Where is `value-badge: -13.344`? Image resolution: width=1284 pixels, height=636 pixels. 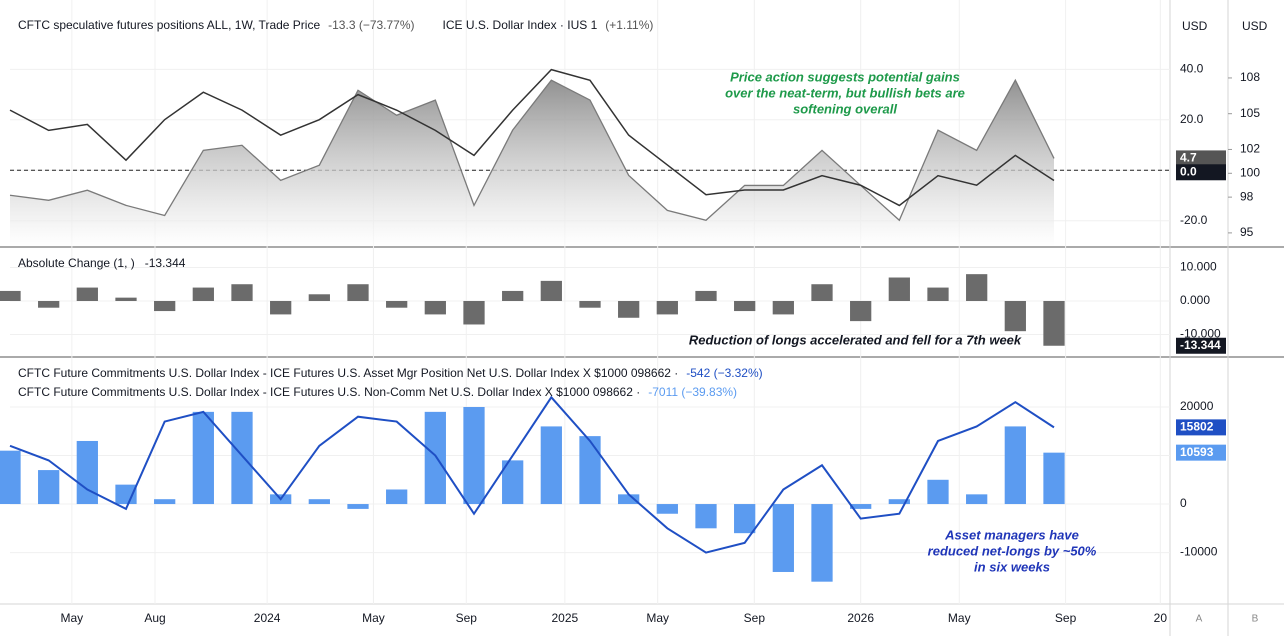
value-badge: -13.344 is located at coordinates (1201, 345).